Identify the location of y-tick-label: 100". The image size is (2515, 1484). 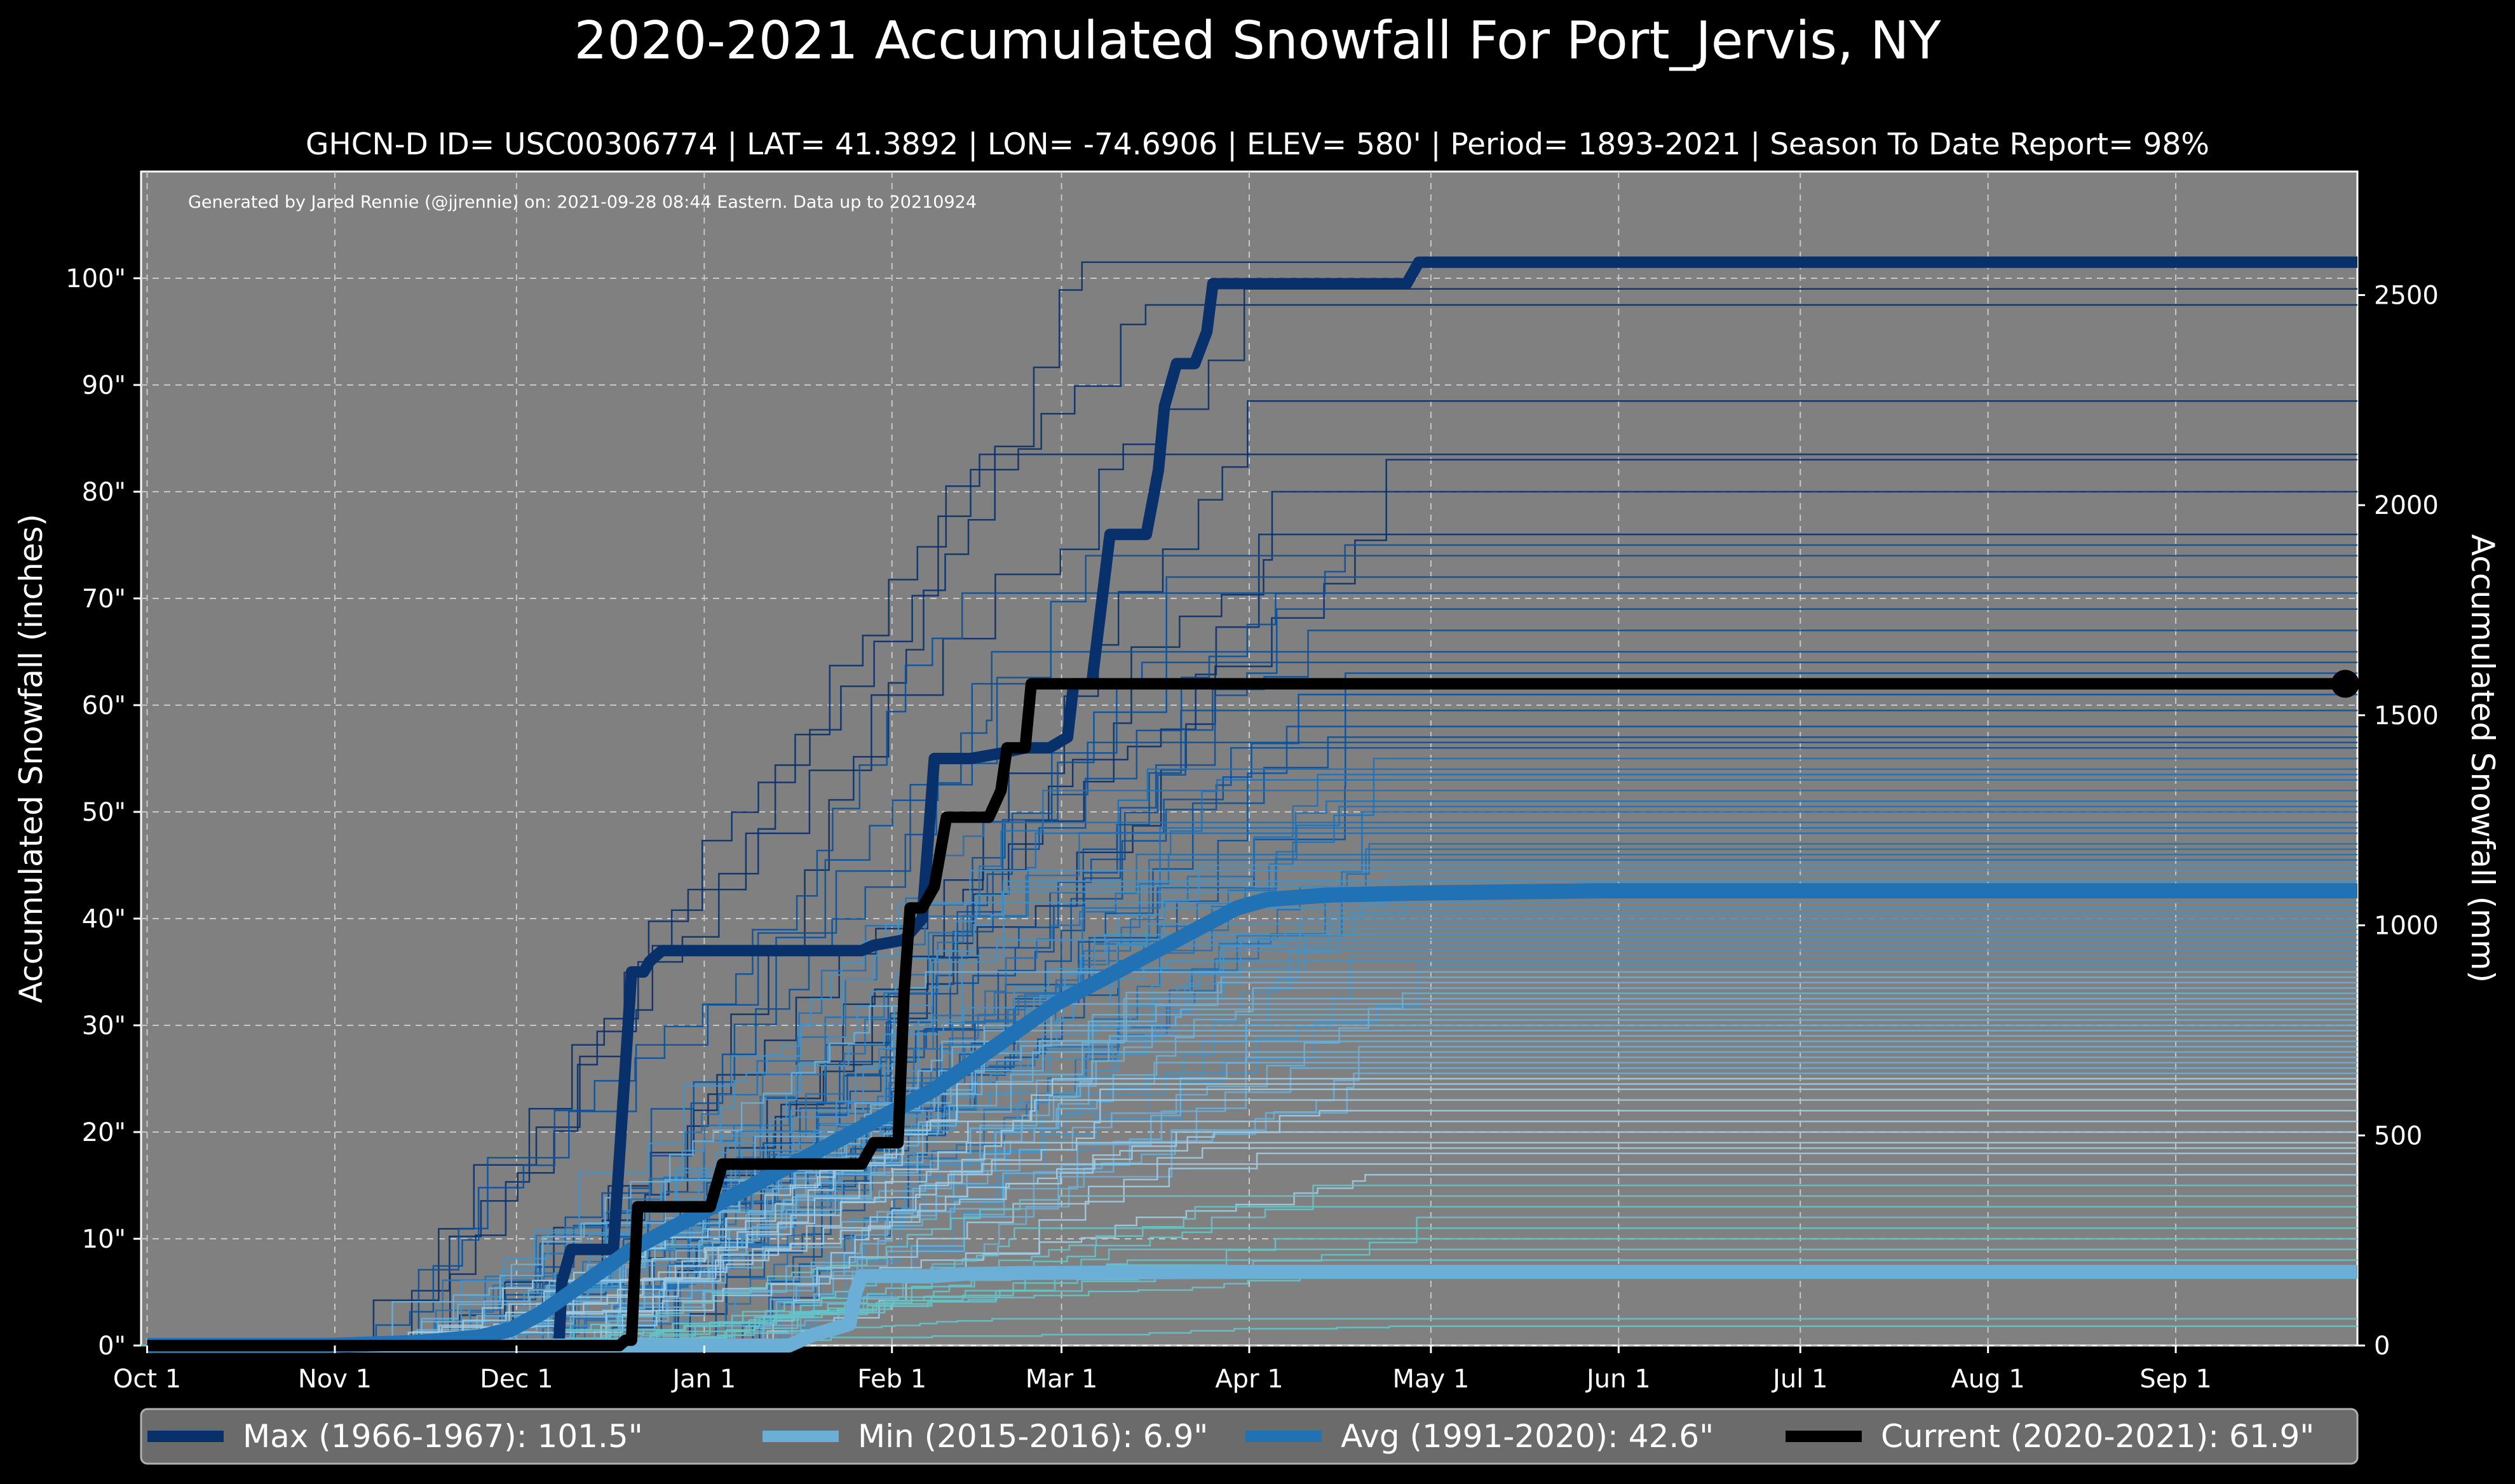
(95, 278).